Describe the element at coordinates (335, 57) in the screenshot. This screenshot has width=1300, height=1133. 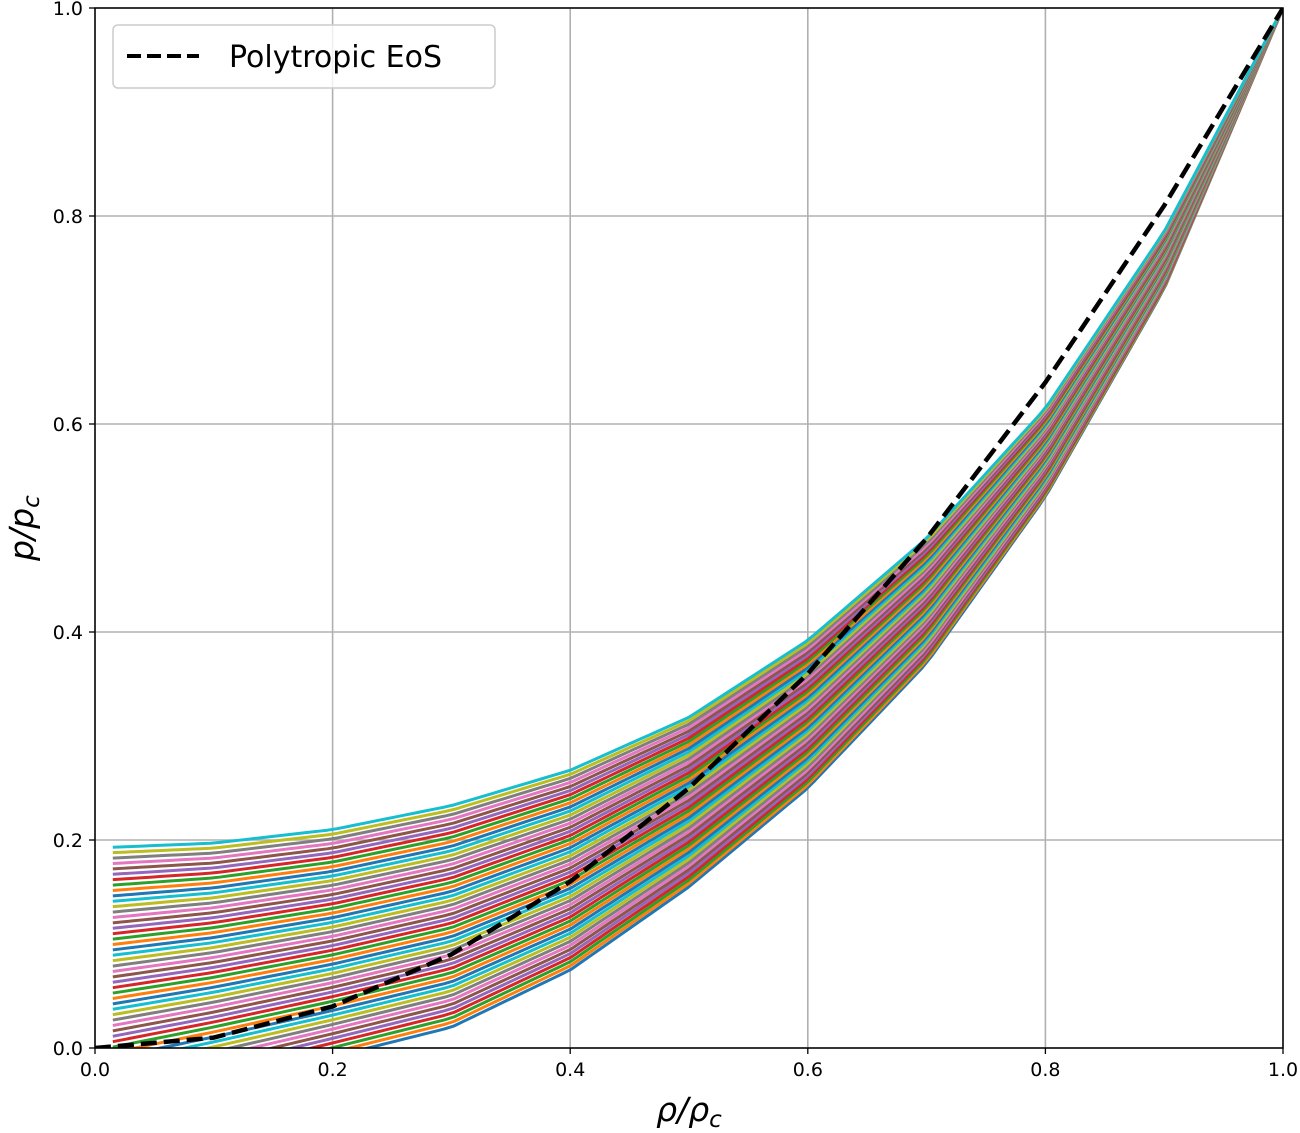
I see `legend-label: Polytropic EoS` at that location.